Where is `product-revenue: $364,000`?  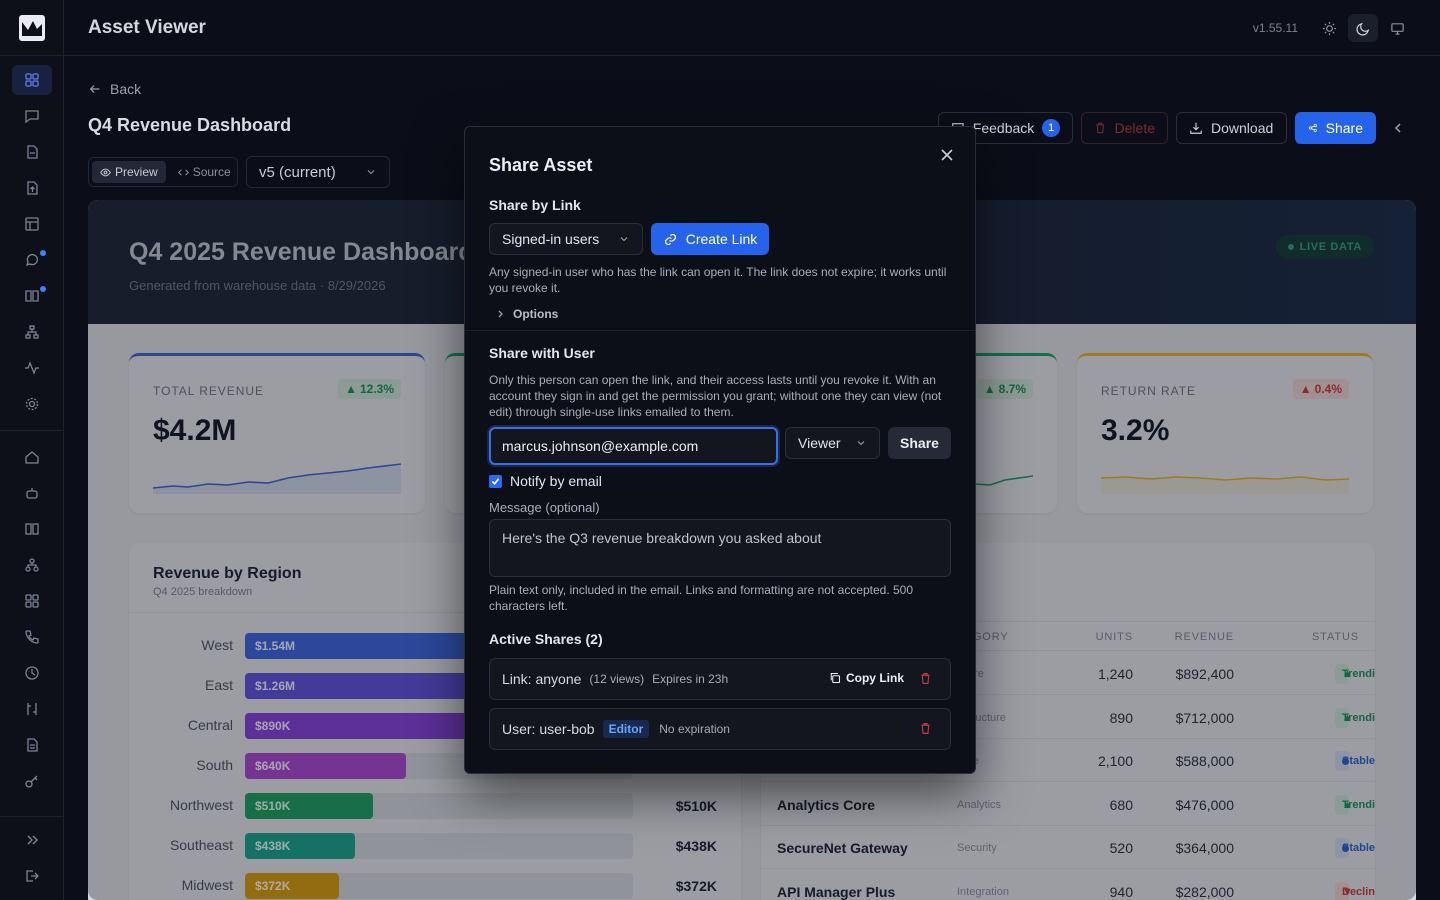 product-revenue: $364,000 is located at coordinates (1204, 848).